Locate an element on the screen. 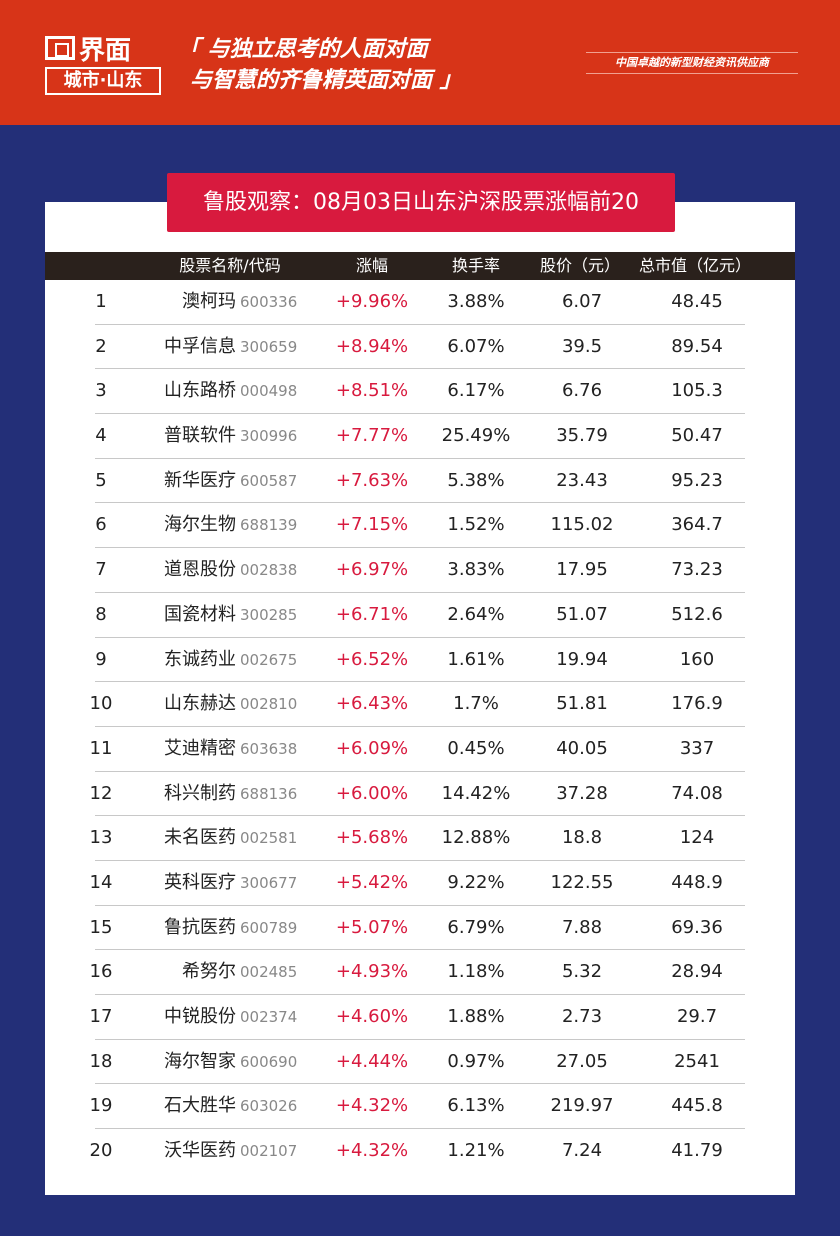 Image resolution: width=840 pixels, height=1236 pixels. cell-turnover: 0.97% is located at coordinates (476, 1061).